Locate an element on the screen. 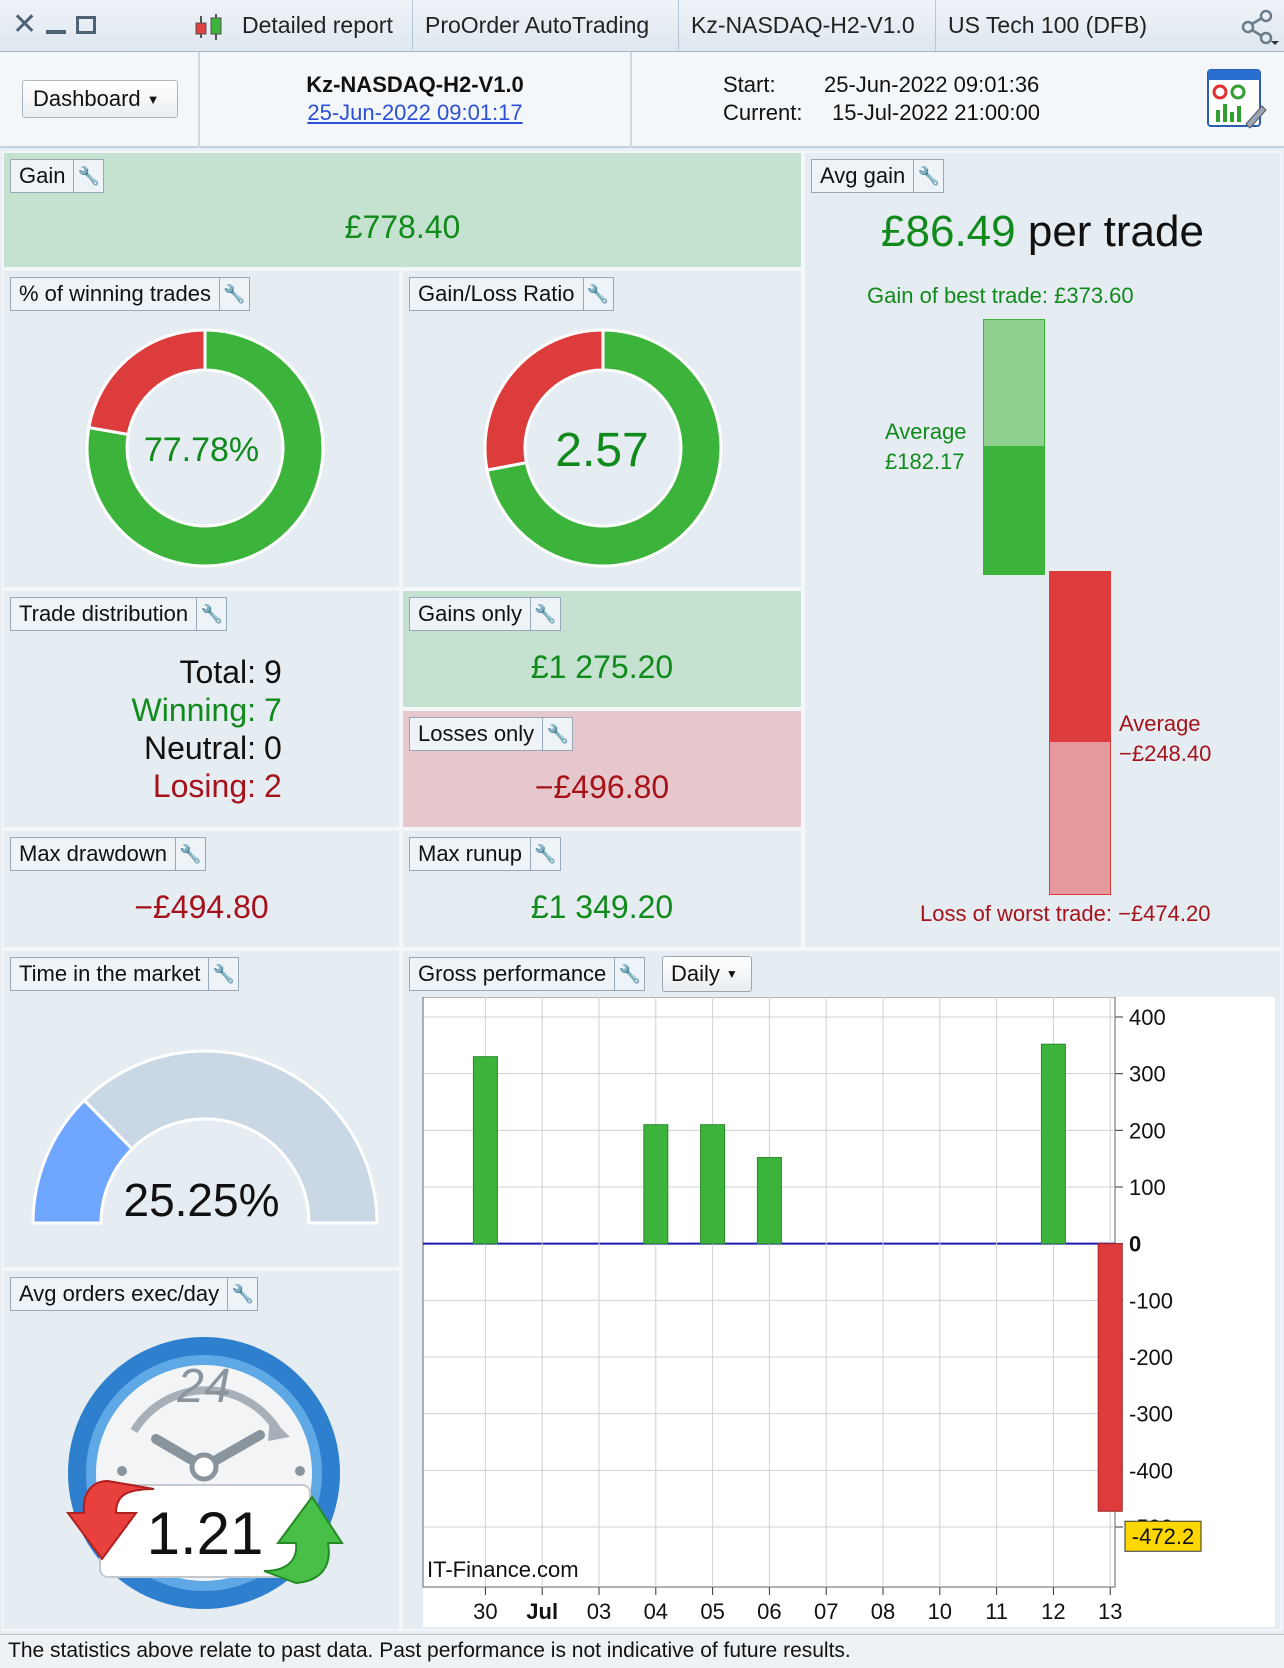 Image resolution: width=1284 pixels, height=1668 pixels. best-trade-bar is located at coordinates (1014, 383).